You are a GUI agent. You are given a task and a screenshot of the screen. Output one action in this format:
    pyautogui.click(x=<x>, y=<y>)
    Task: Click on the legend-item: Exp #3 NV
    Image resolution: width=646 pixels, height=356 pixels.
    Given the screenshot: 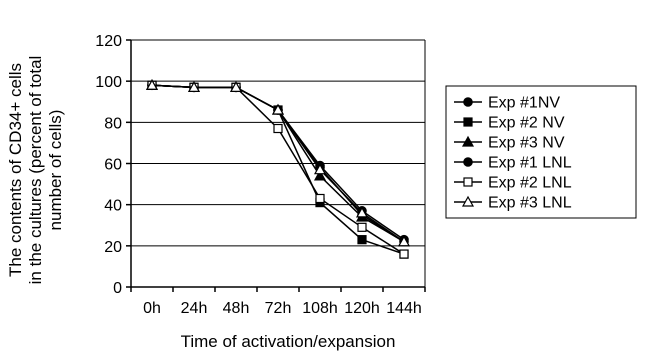 What is the action you would take?
    pyautogui.click(x=509, y=143)
    